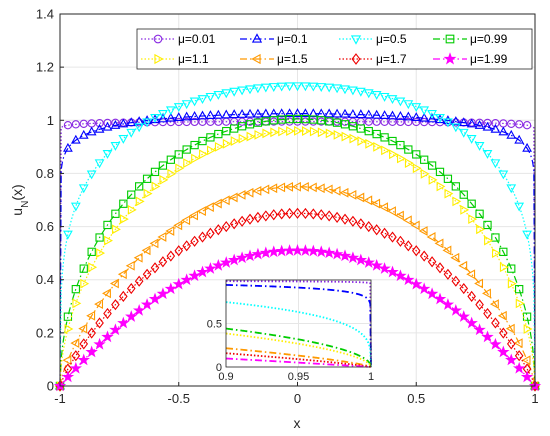 This screenshot has height=436, width=550. I want to click on legend-entry: μ=0.01, so click(178, 39).